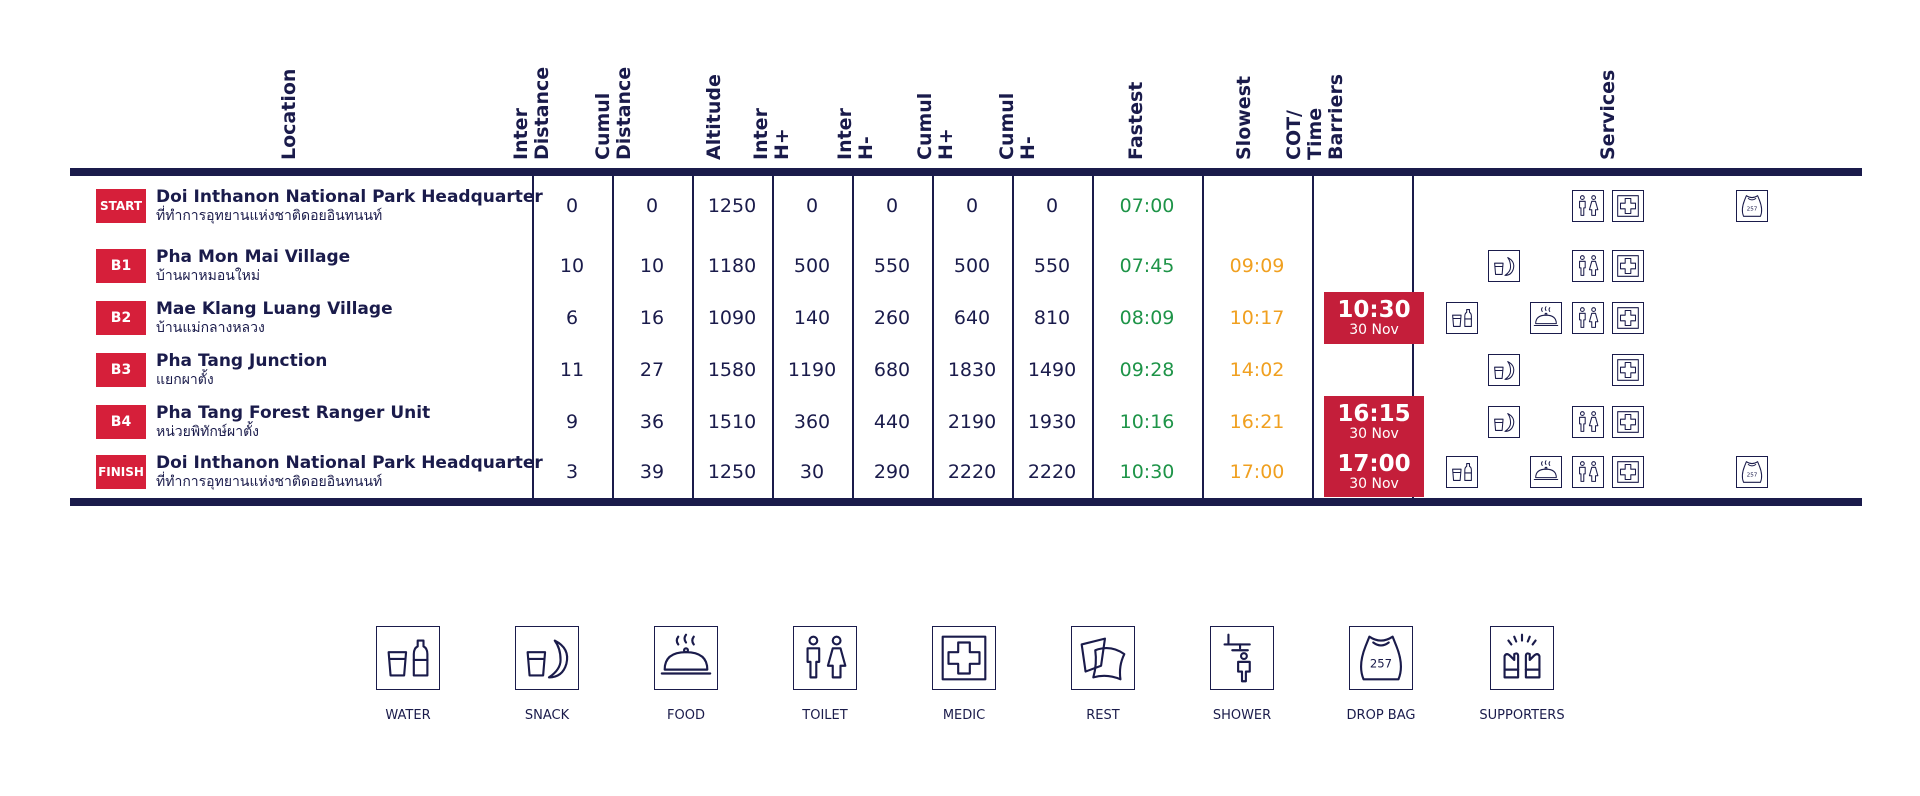  Describe the element at coordinates (1147, 318) in the screenshot. I see `fastest-cell: 08:09` at that location.